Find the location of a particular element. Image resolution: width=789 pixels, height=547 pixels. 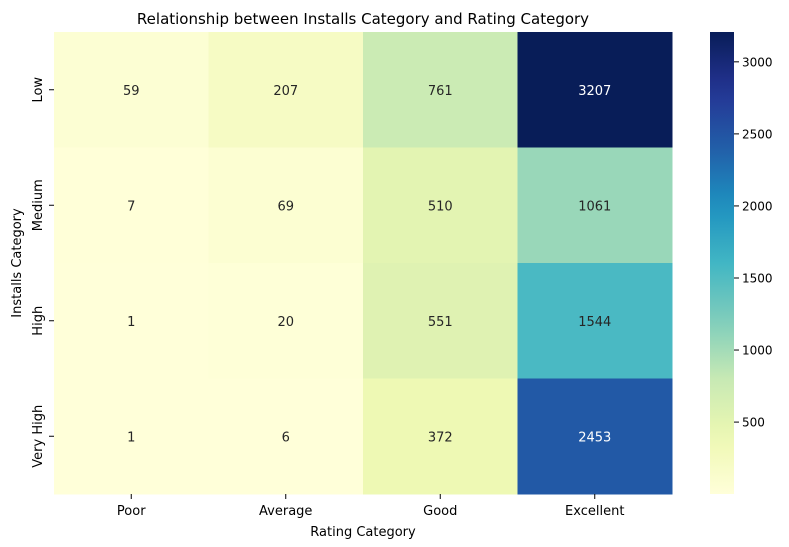

colorbar-axis: 500 1000 1500 2000 2500 3000 is located at coordinates (753, 242).